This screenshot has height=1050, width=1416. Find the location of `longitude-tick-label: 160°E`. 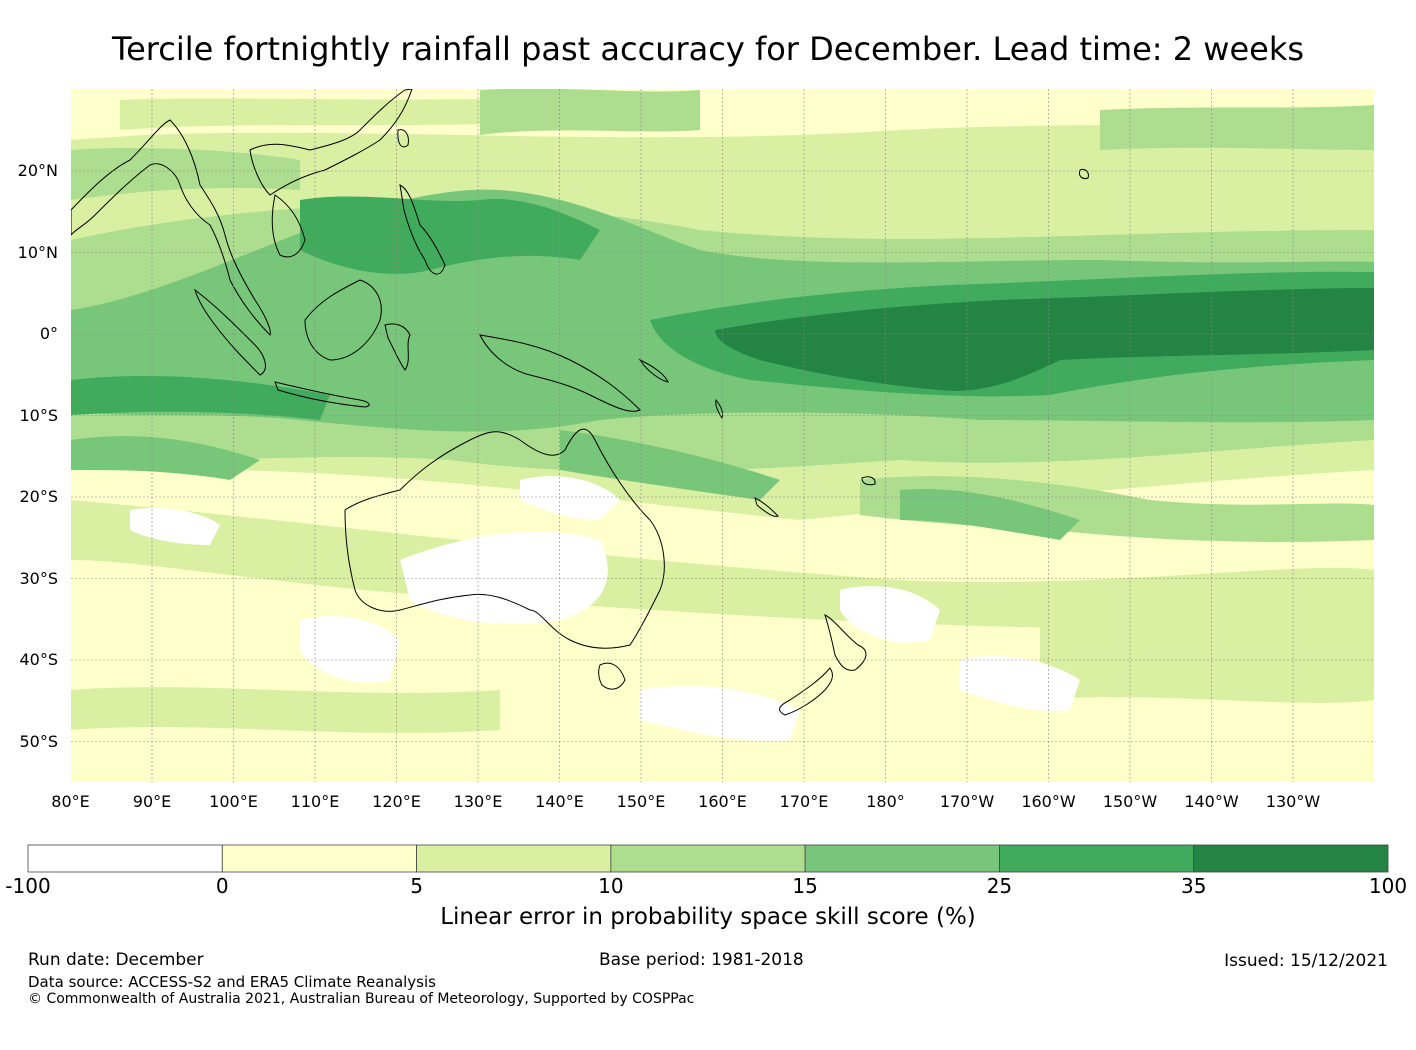

longitude-tick-label: 160°E is located at coordinates (722, 801).